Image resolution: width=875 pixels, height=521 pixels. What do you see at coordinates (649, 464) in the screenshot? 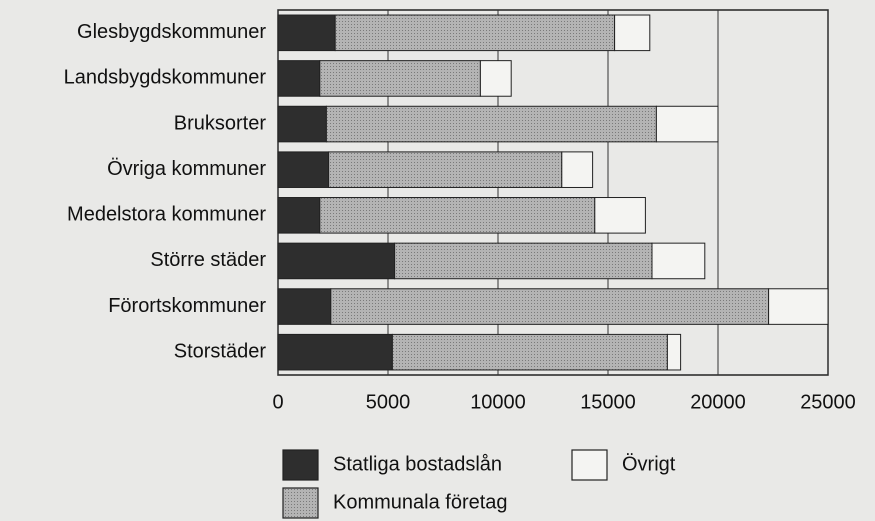
I see `legend-label: Övrigt` at bounding box center [649, 464].